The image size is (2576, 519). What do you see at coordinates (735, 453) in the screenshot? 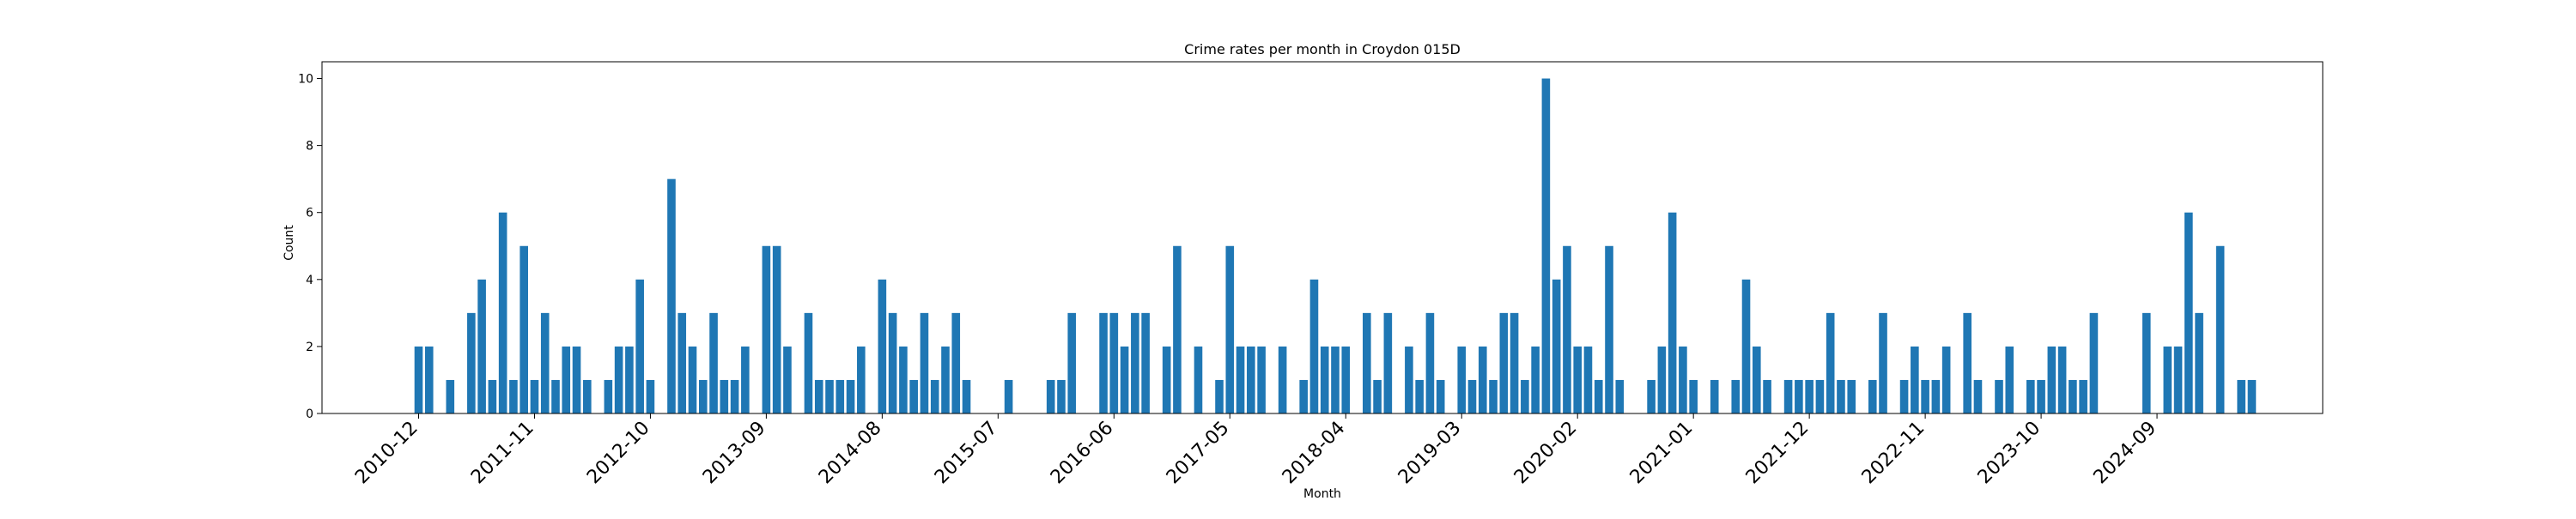
I see `x-tick-label: 2013-09` at bounding box center [735, 453].